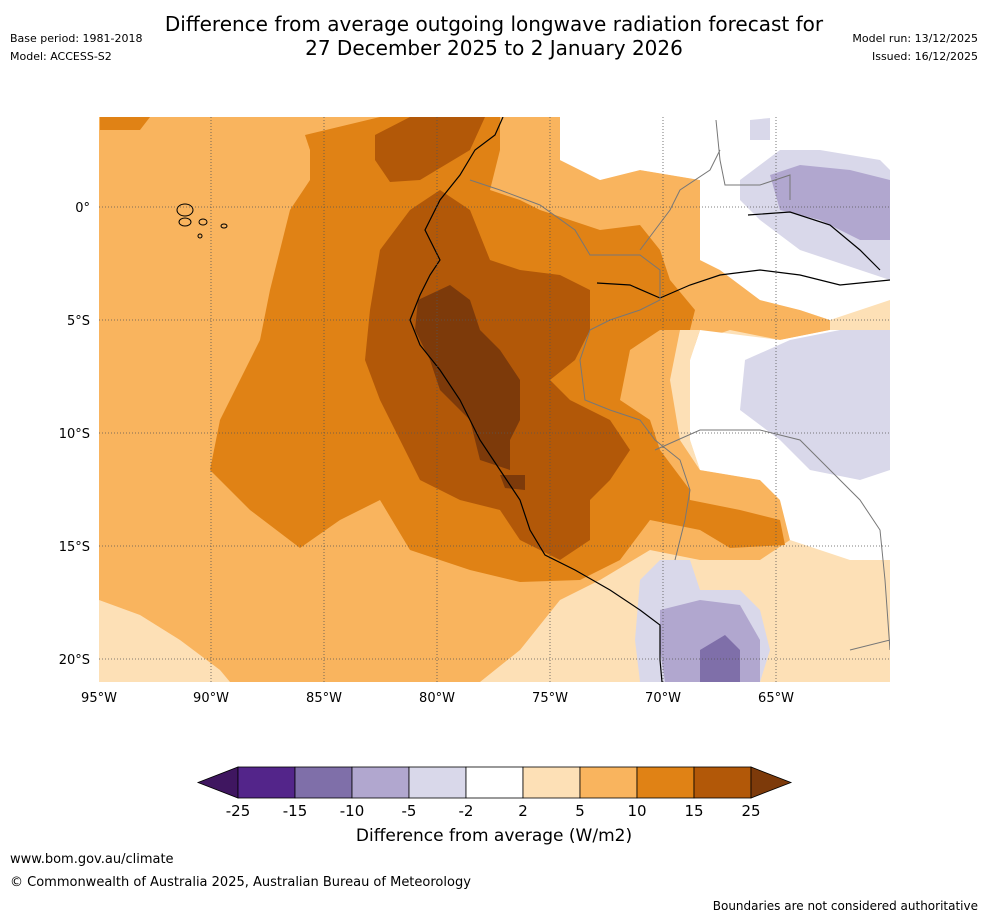 The width and height of the screenshot is (988, 919). Describe the element at coordinates (74, 660) in the screenshot. I see `lat-tick: 20°S` at that location.